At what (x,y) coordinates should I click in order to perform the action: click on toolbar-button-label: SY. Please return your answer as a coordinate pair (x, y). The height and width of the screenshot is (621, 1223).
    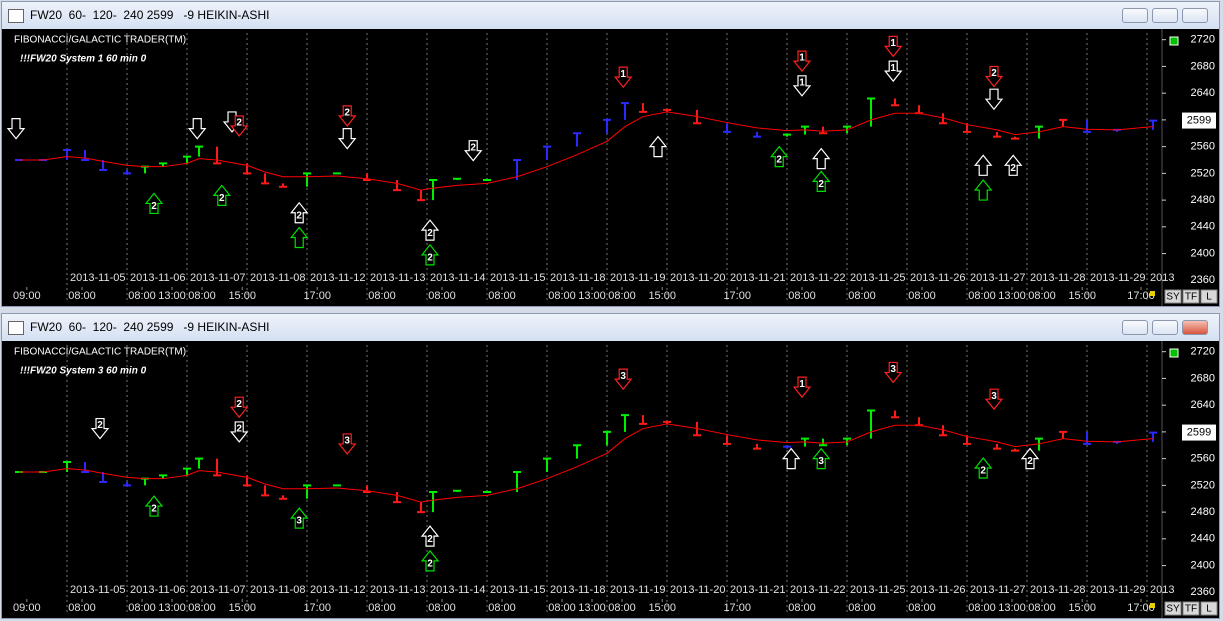
    Looking at the image, I should click on (1173, 609).